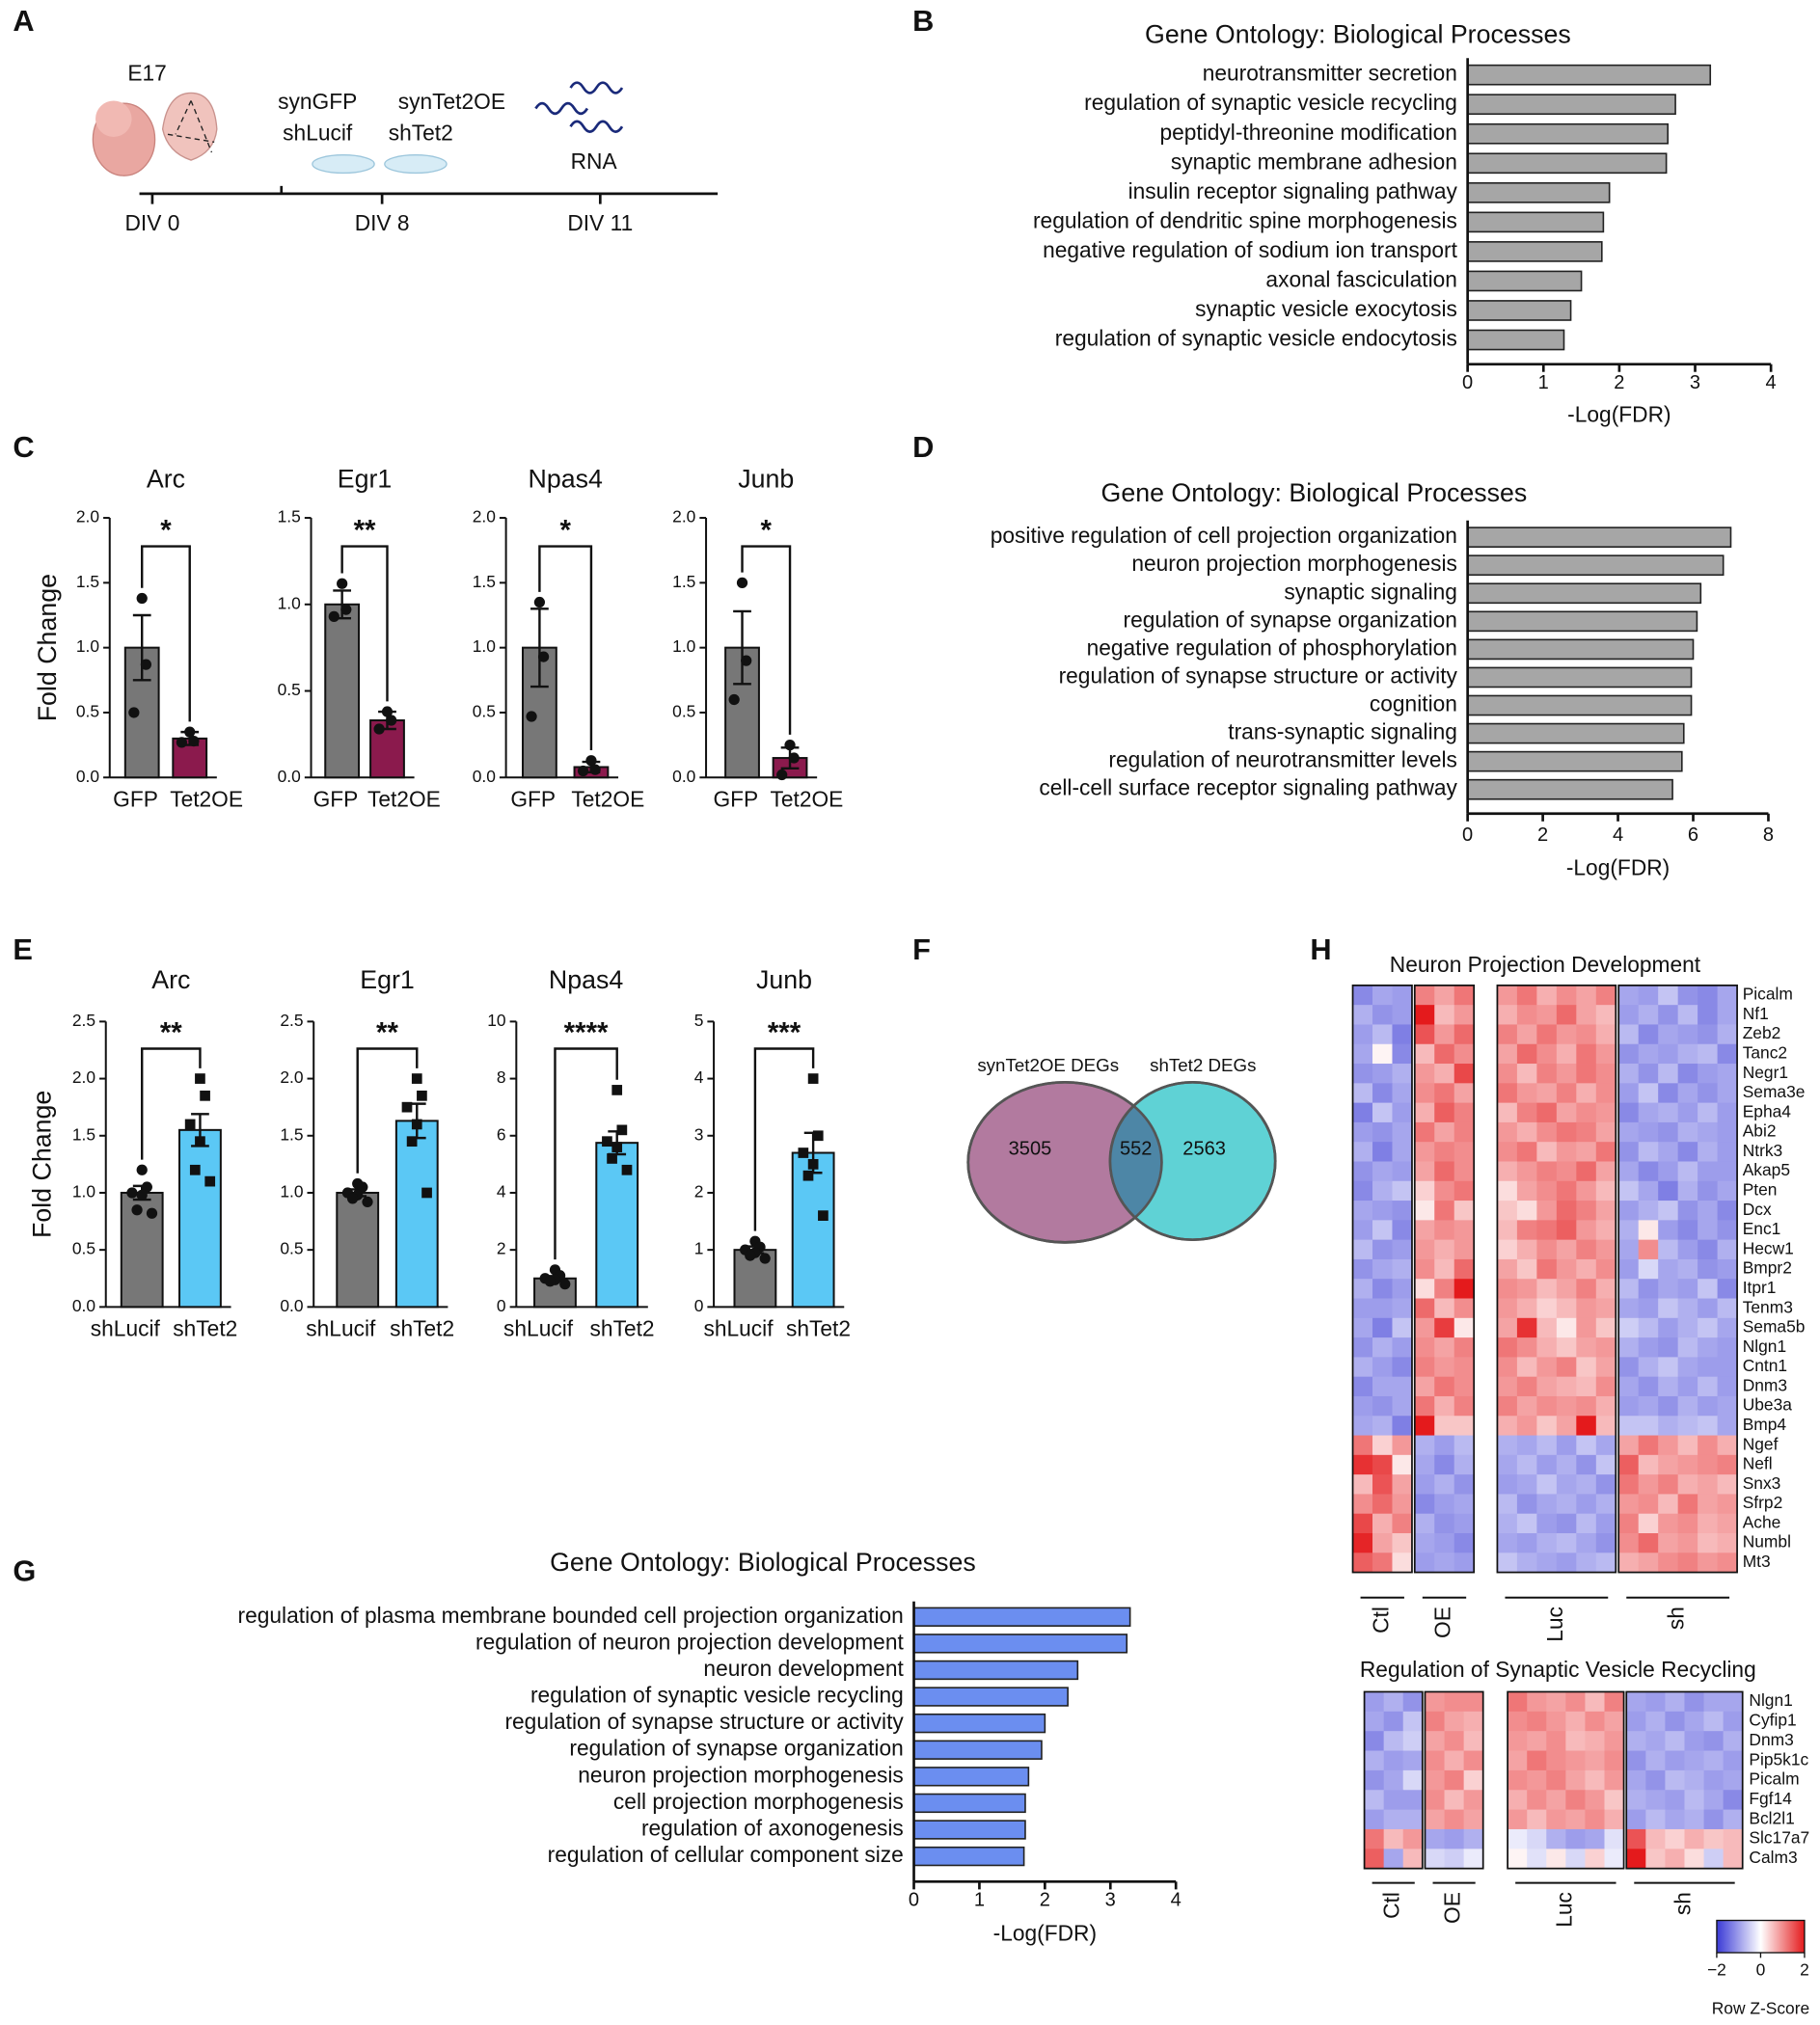  I want to click on x-tick-label: 3, so click(1111, 1900).